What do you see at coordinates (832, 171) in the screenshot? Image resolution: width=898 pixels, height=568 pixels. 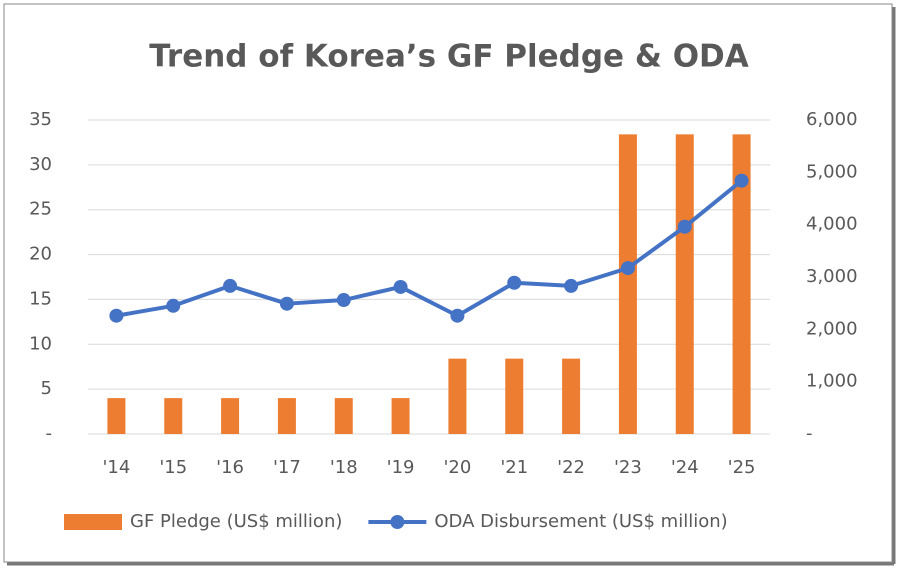 I see `y2-tick-label: 5,000` at bounding box center [832, 171].